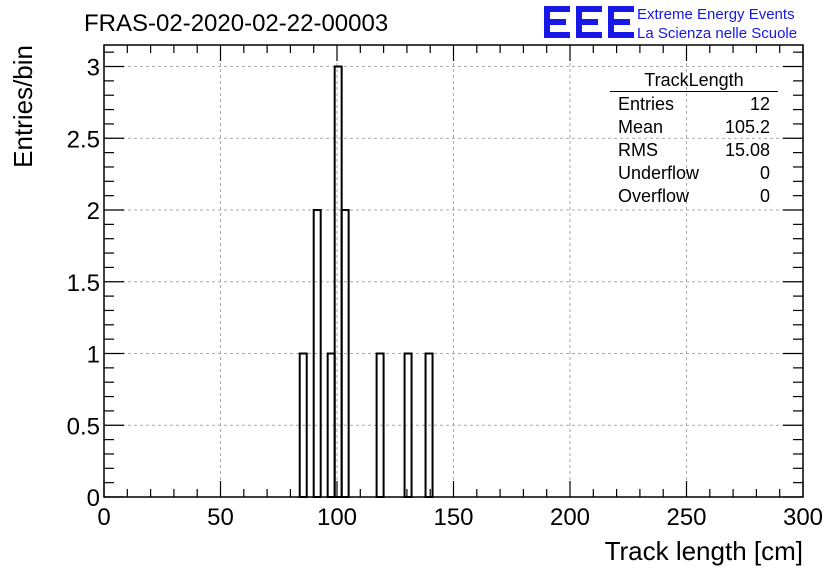 This screenshot has width=836, height=572. I want to click on x-tick-label: 300, so click(803, 517).